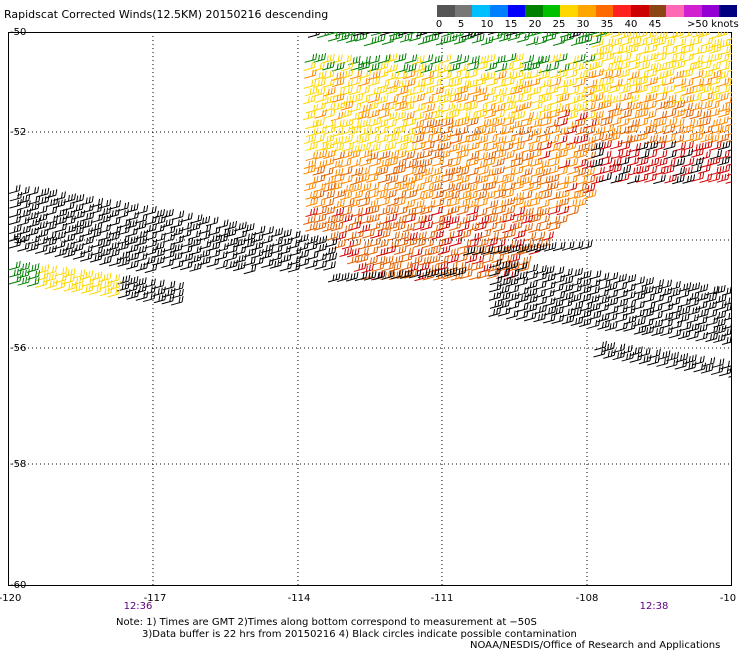 The width and height of the screenshot is (740, 651). What do you see at coordinates (587, 18) in the screenshot?
I see `wind-speed-legend: 0 5 10 15 20 25 30 35 40 45 >50 knots` at bounding box center [587, 18].